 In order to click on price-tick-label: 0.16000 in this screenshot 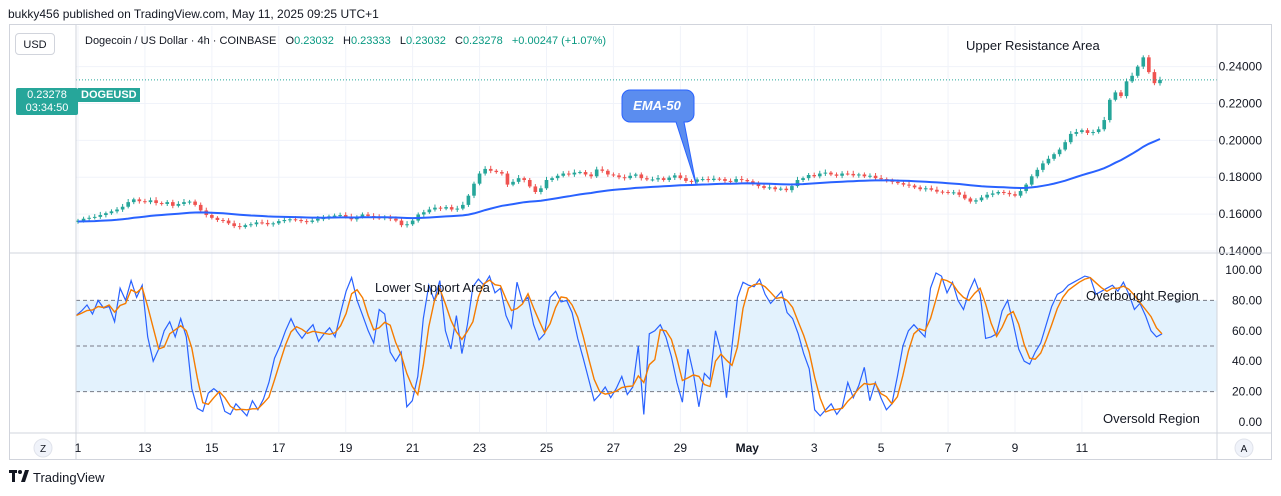, I will do `click(1241, 214)`.